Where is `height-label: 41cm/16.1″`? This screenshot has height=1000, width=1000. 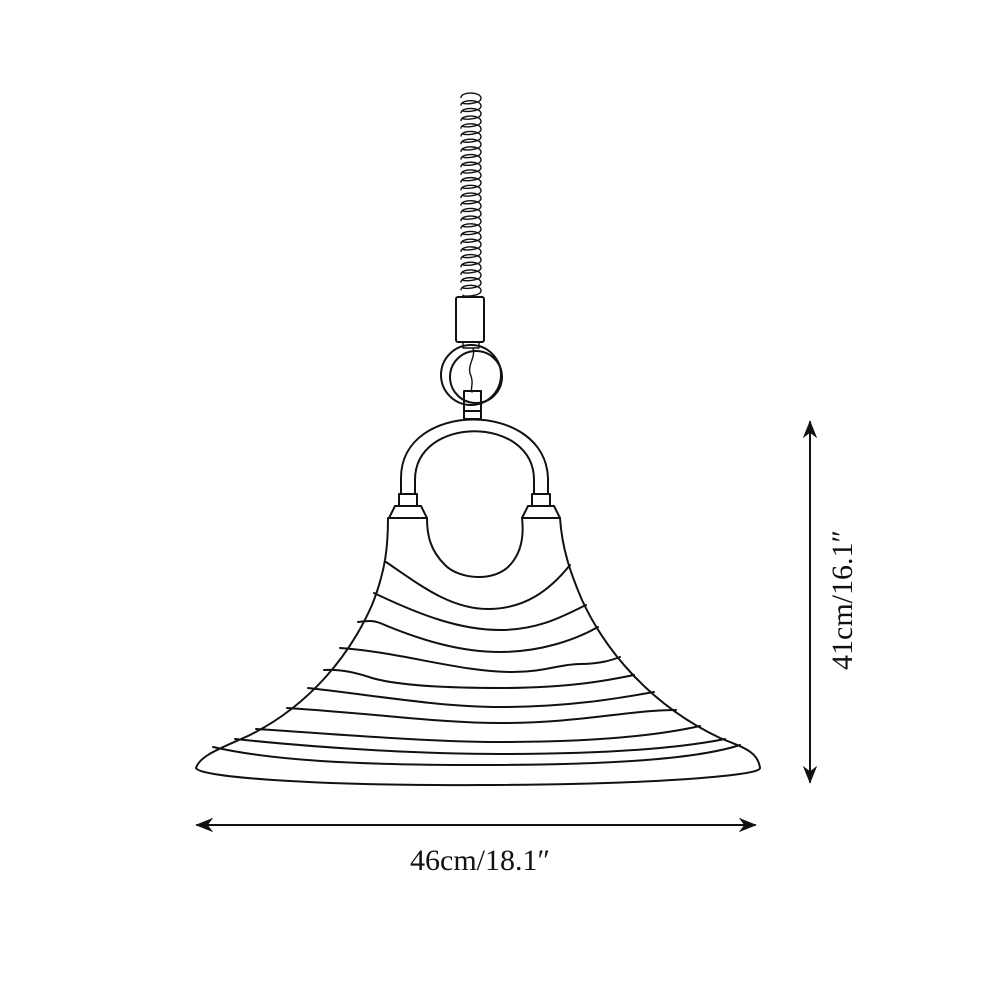
height-label: 41cm/16.1″ is located at coordinates (842, 600).